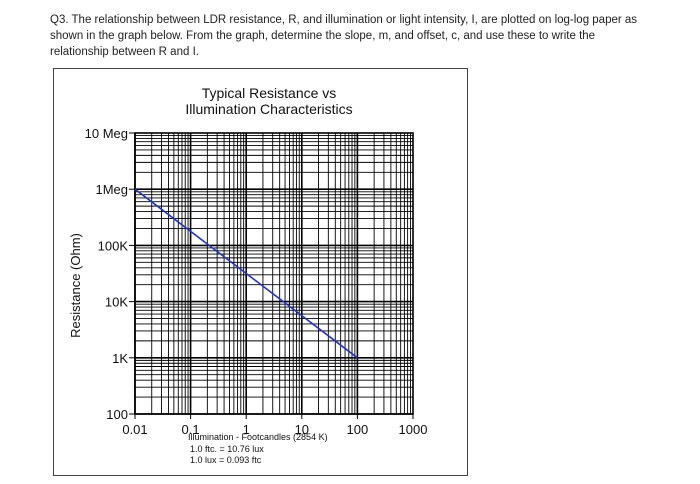  I want to click on x-tick-label: 1, so click(246, 429).